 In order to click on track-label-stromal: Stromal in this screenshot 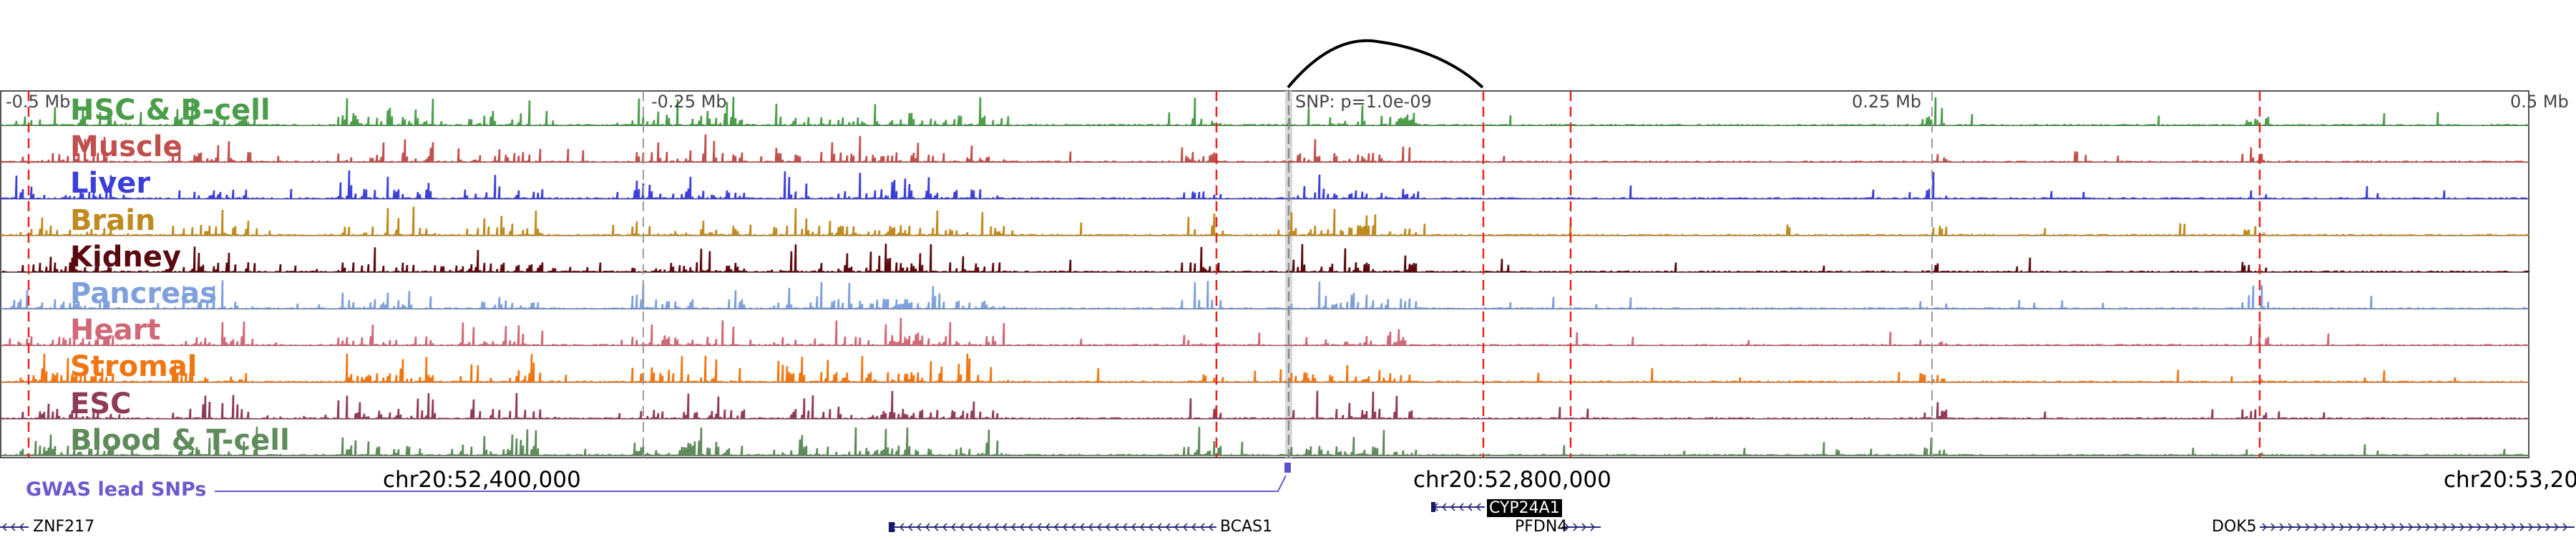, I will do `click(133, 366)`.